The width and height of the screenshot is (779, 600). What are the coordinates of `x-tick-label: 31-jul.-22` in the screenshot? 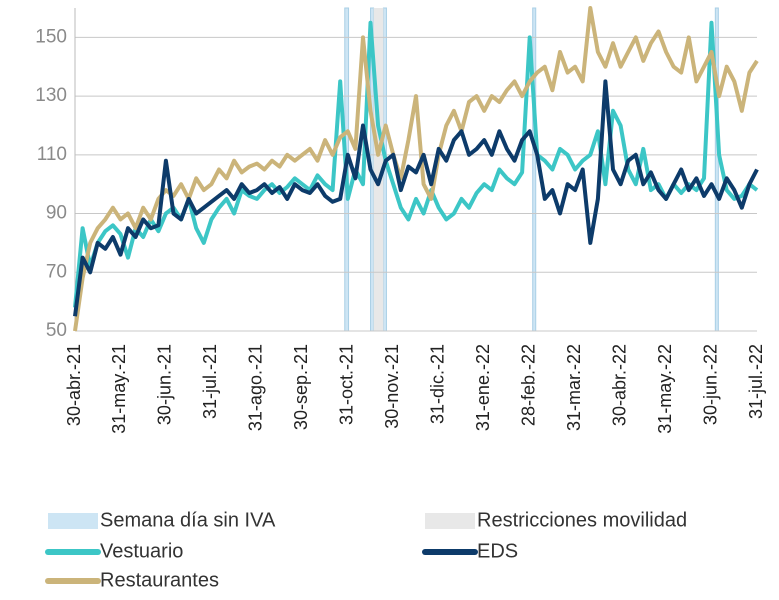 It's located at (756, 381).